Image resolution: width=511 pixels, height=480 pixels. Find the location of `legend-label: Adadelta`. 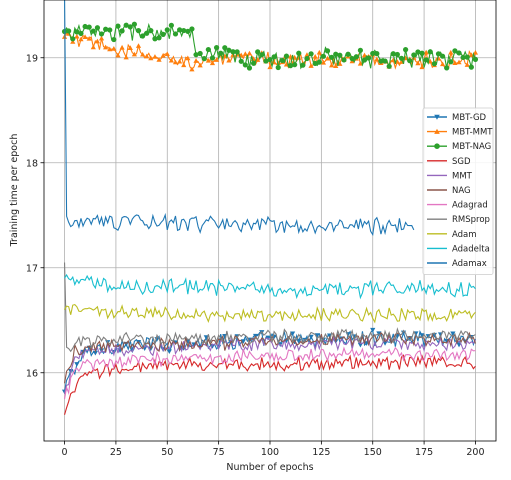

legend-label: Adadelta is located at coordinates (471, 249).